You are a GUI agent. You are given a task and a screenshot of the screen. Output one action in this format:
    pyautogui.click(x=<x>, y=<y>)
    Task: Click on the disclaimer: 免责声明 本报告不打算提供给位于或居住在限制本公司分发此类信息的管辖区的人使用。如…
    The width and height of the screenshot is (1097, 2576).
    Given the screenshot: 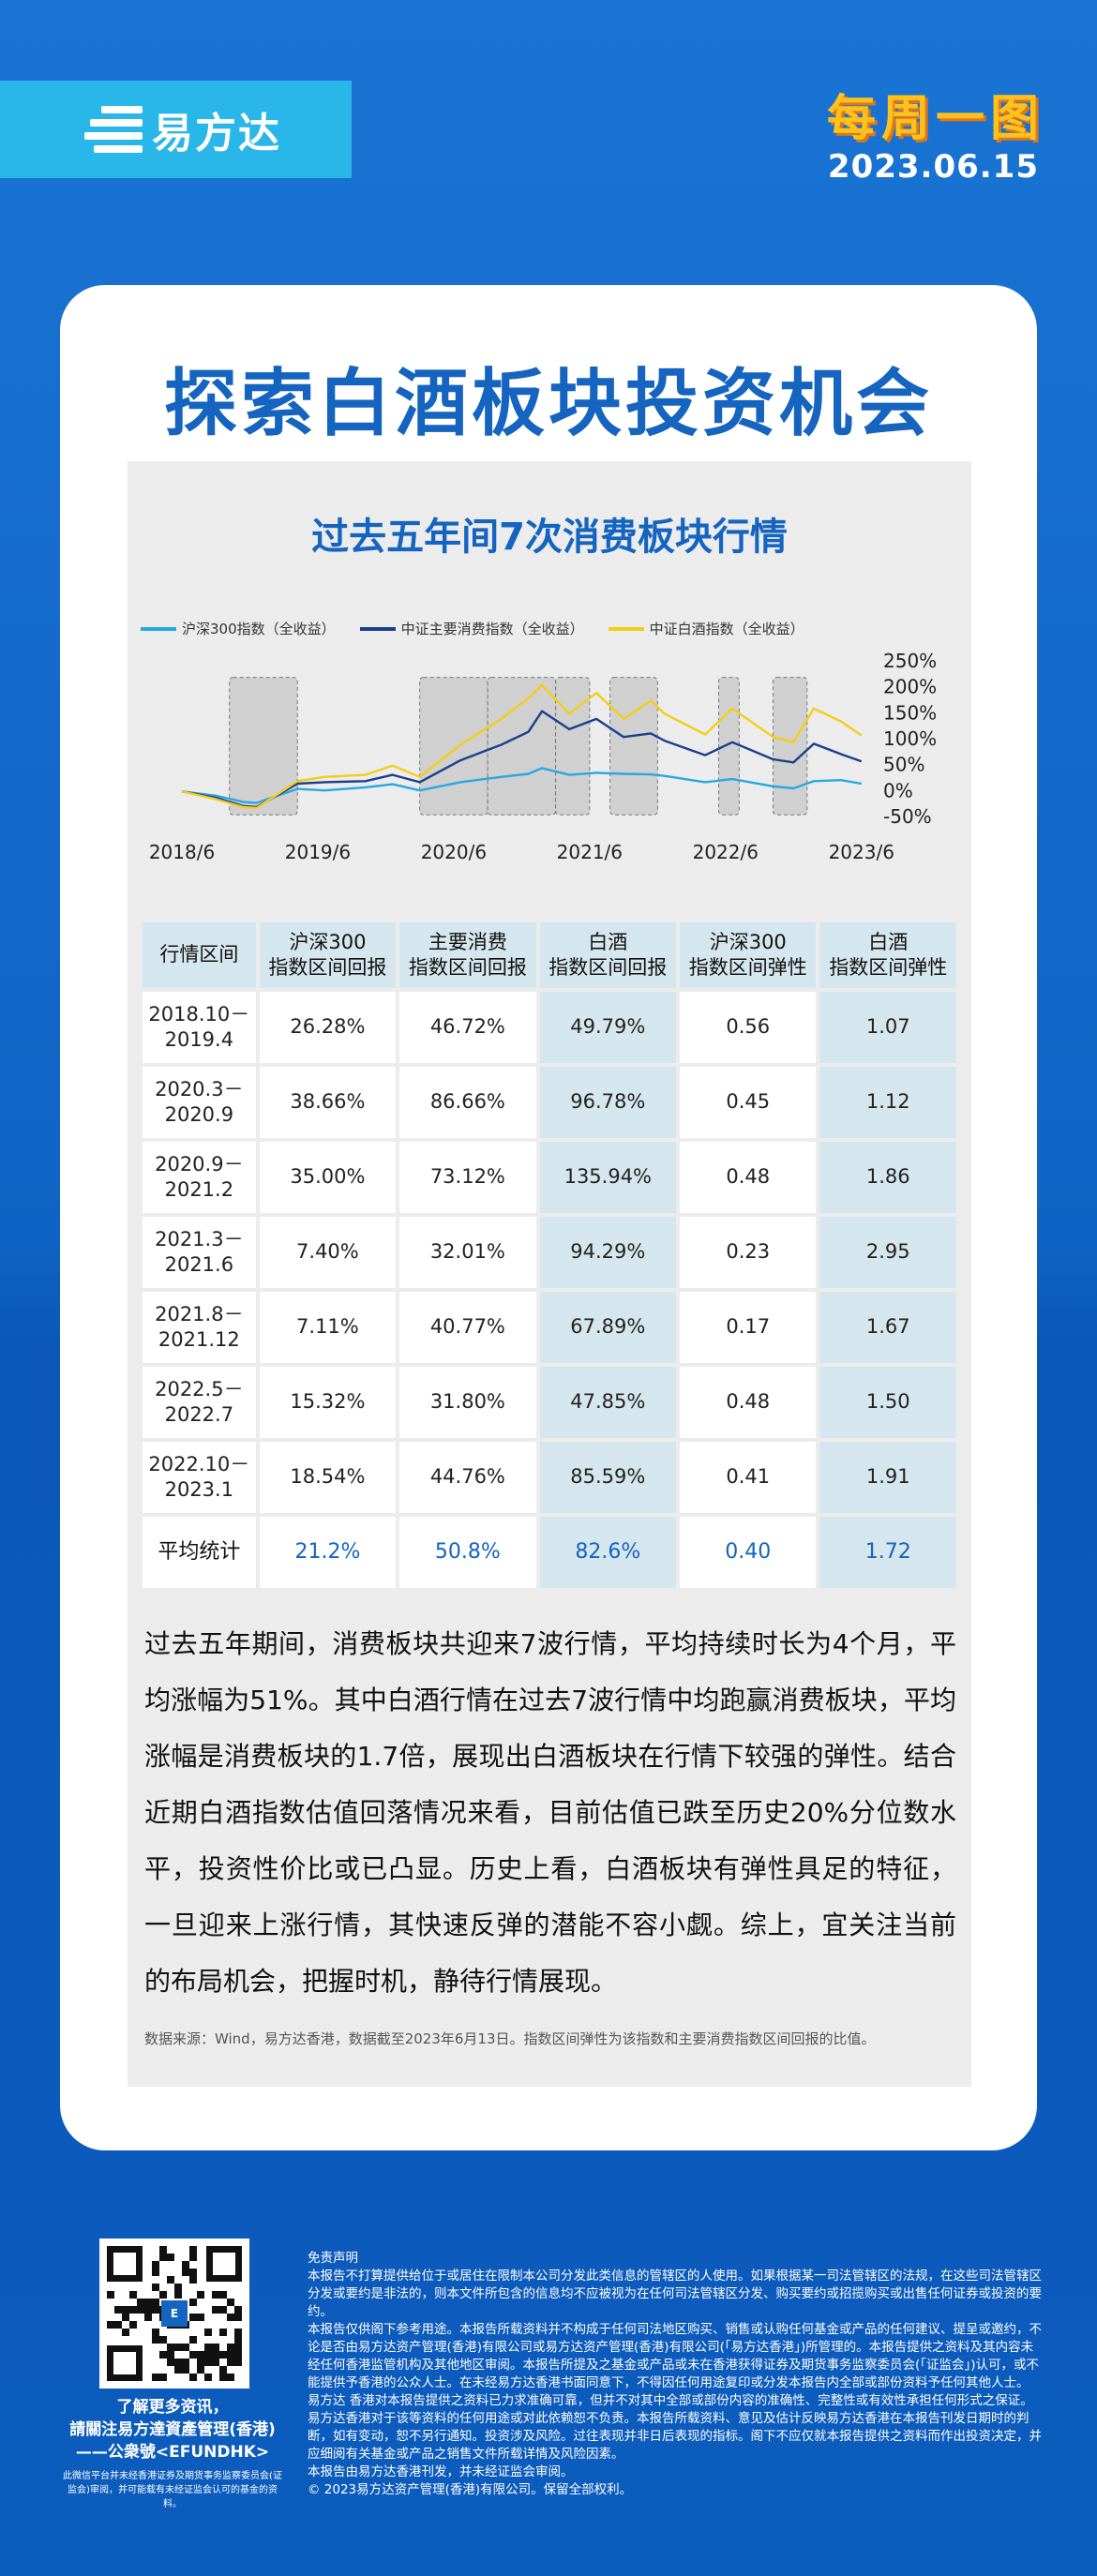 What is the action you would take?
    pyautogui.click(x=675, y=2374)
    